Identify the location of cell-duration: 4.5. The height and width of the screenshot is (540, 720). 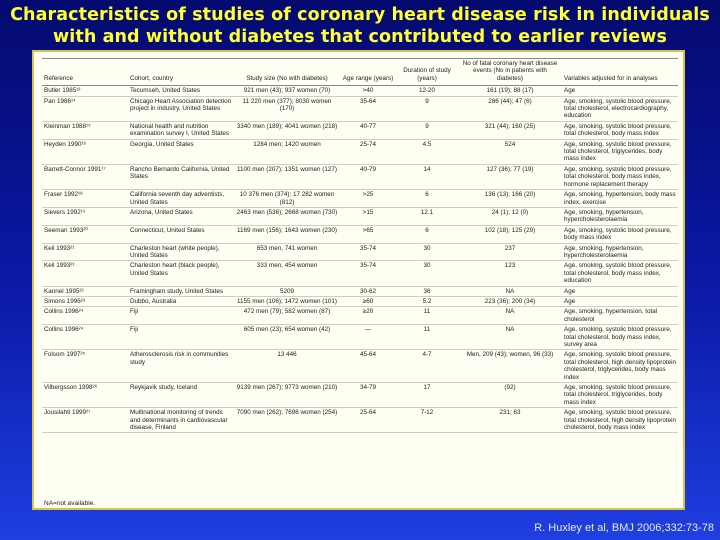
(427, 144).